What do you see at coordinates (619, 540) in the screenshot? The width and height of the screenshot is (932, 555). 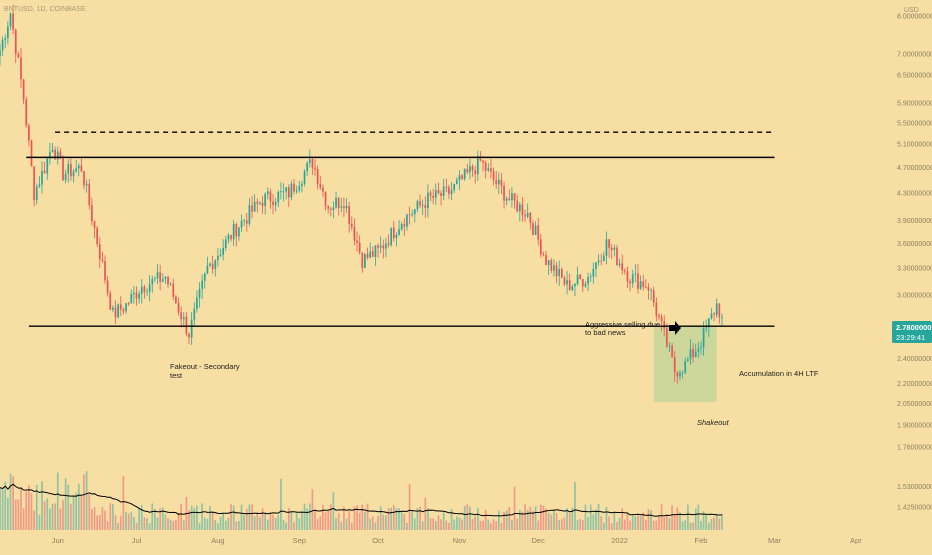 I see `time-tick-label: 2022` at bounding box center [619, 540].